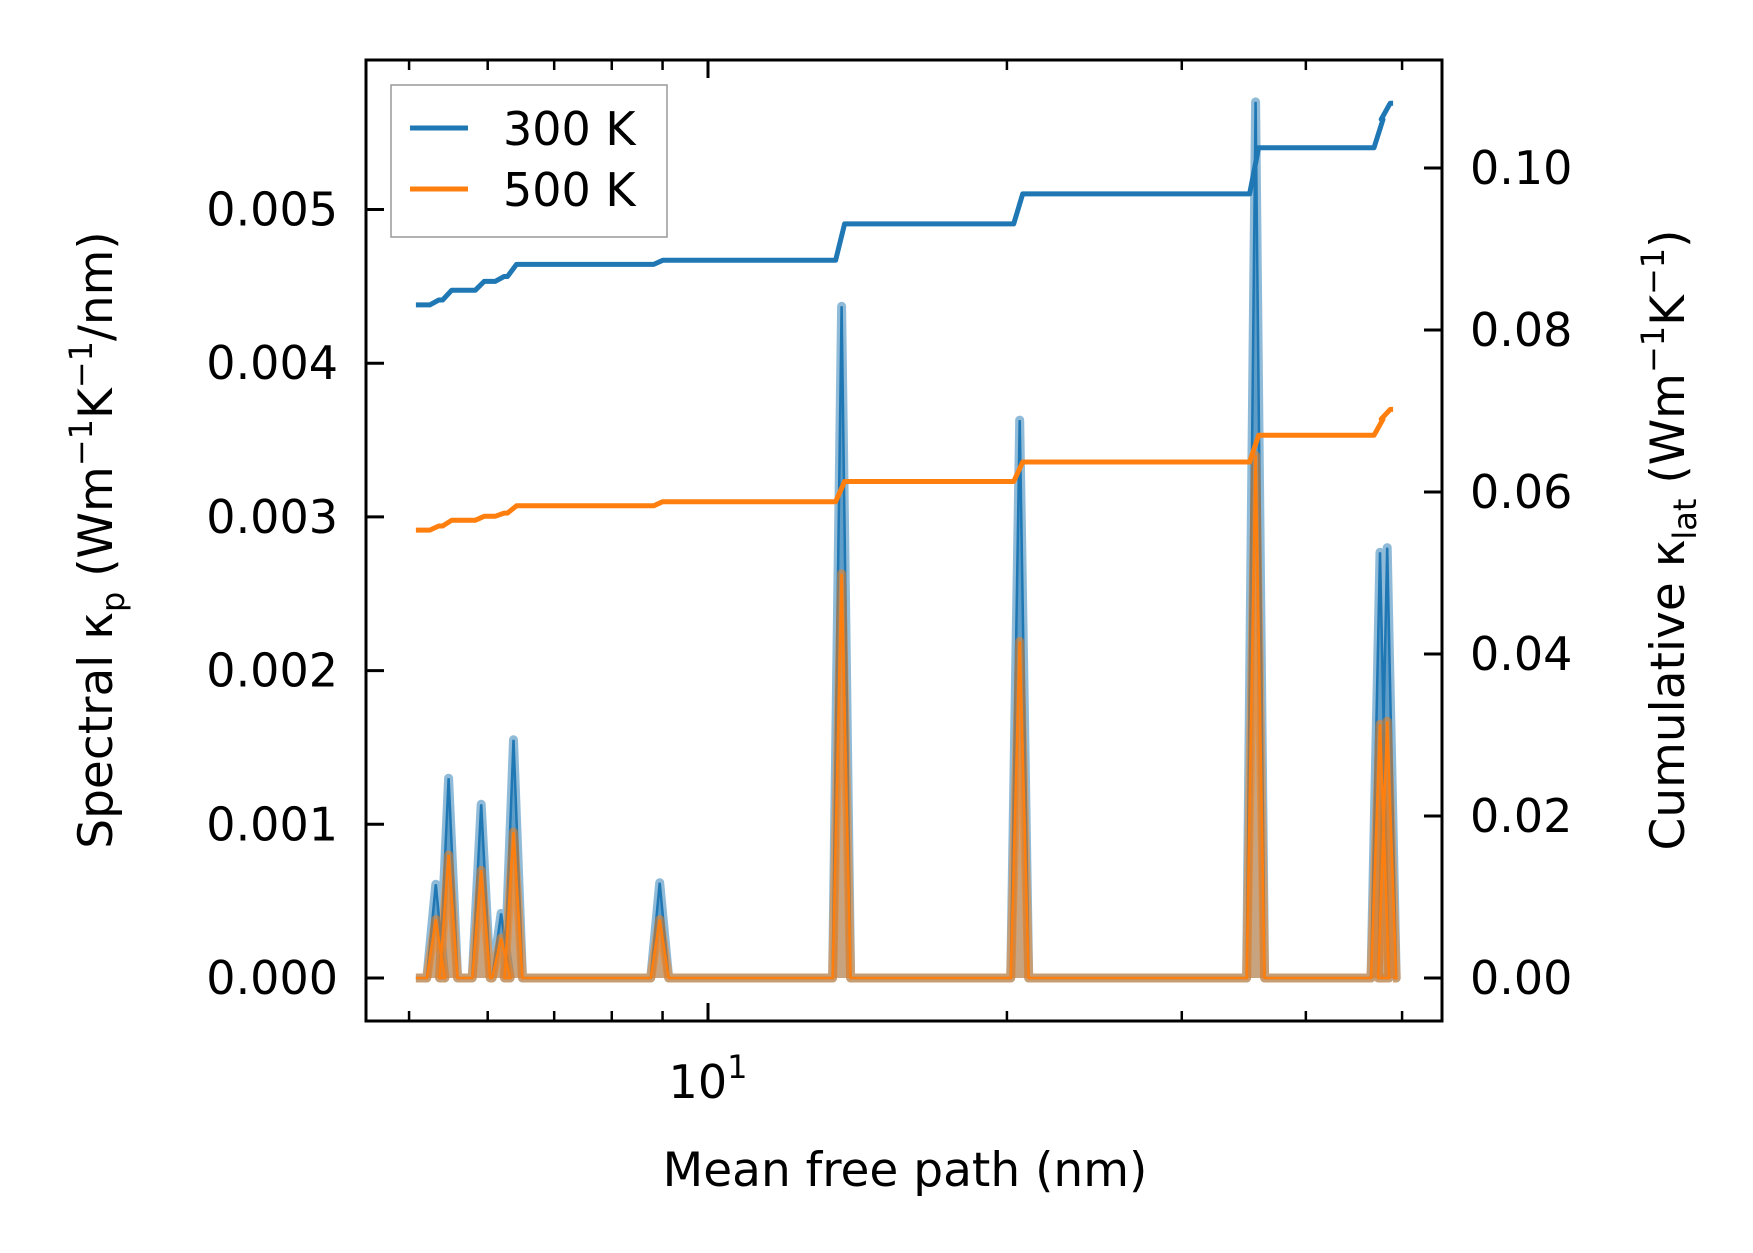 The width and height of the screenshot is (1753, 1253). I want to click on legend-label-500k: 500 K, so click(570, 190).